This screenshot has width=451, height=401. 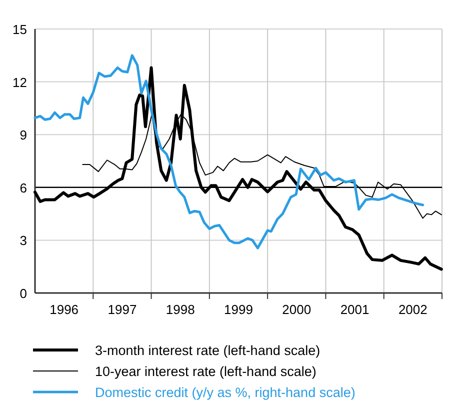 I want to click on x-tick-label: 1997, so click(x=122, y=309).